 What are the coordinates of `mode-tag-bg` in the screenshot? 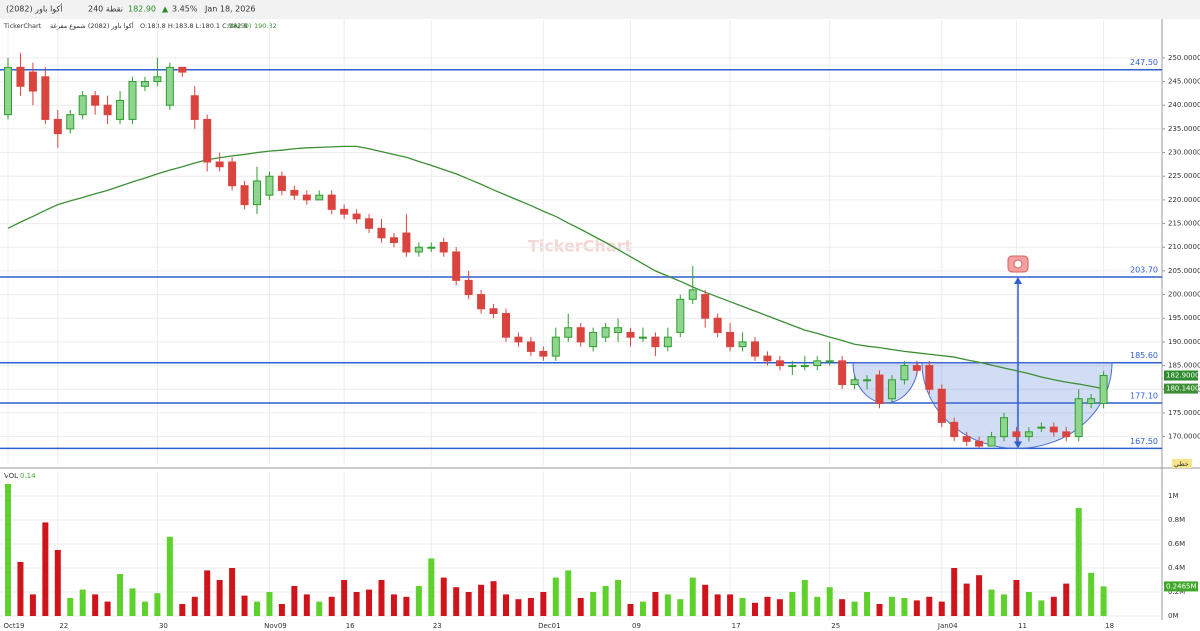 It's located at (1182, 463).